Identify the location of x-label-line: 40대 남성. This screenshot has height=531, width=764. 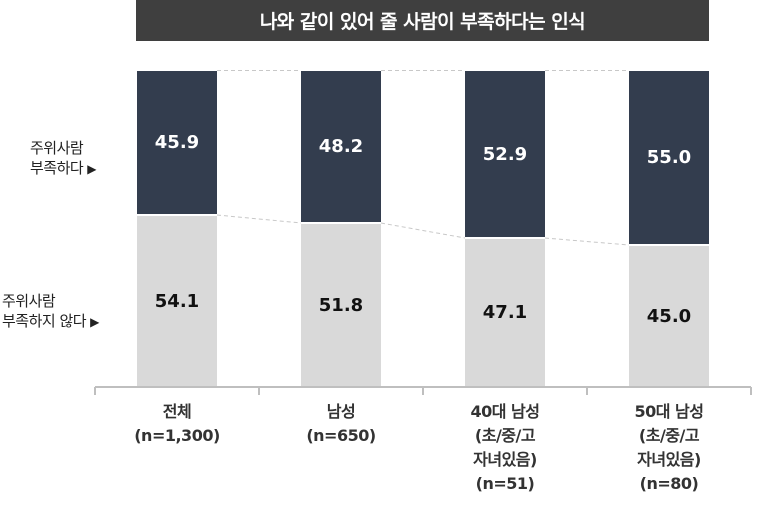
(505, 411).